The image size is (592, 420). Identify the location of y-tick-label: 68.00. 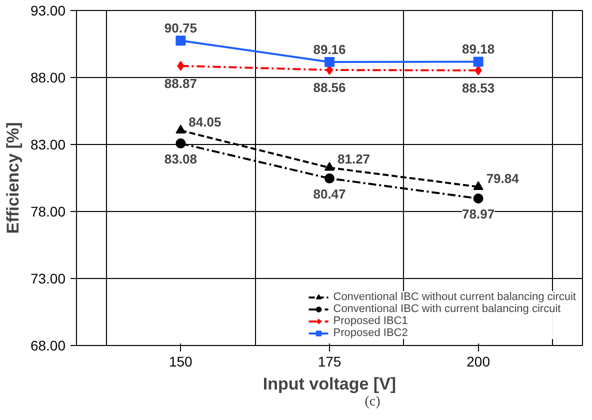
(48, 346).